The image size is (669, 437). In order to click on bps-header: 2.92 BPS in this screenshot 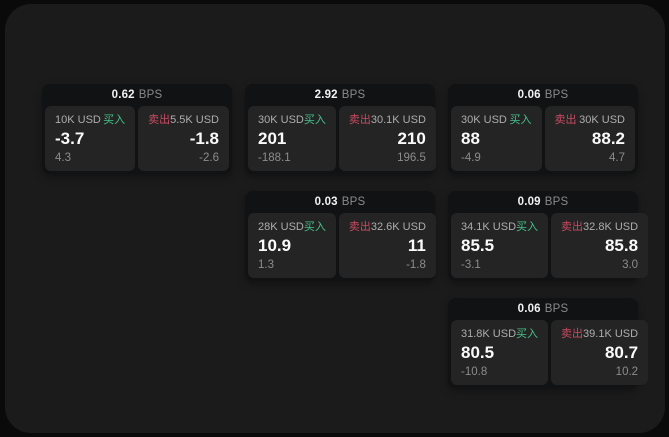, I will do `click(340, 95)`.